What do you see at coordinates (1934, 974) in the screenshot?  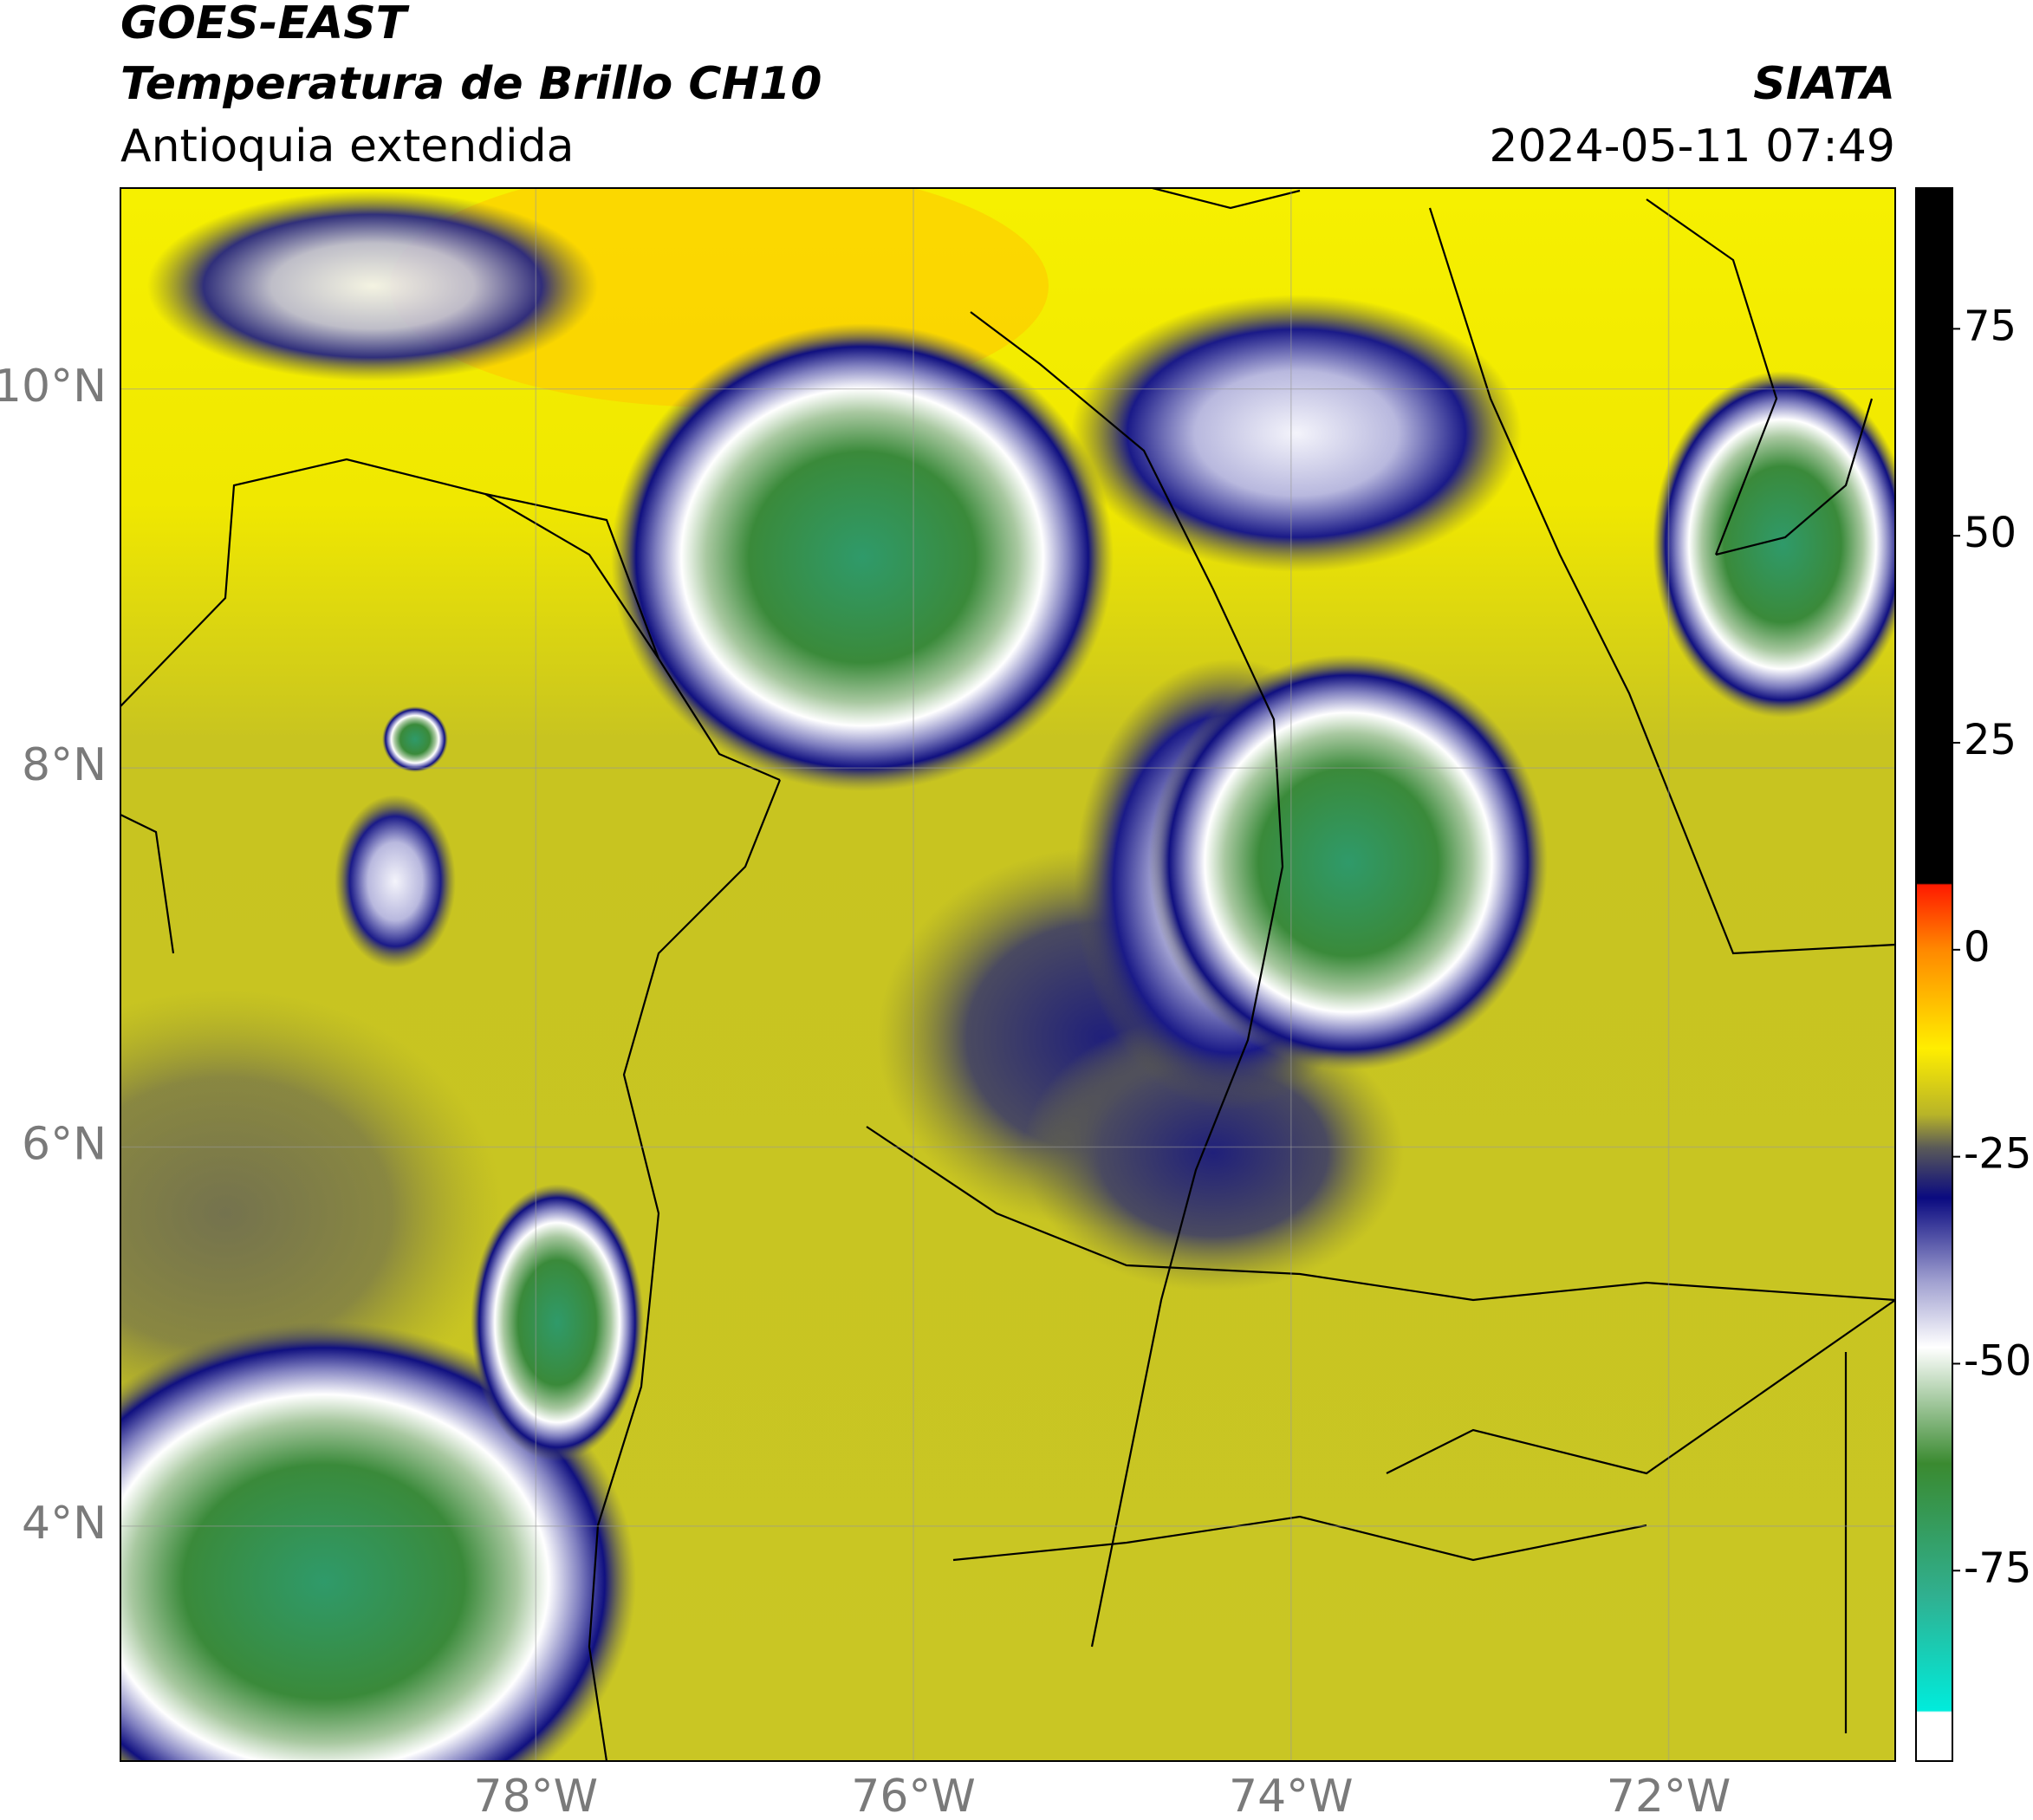 I see `colorbar` at bounding box center [1934, 974].